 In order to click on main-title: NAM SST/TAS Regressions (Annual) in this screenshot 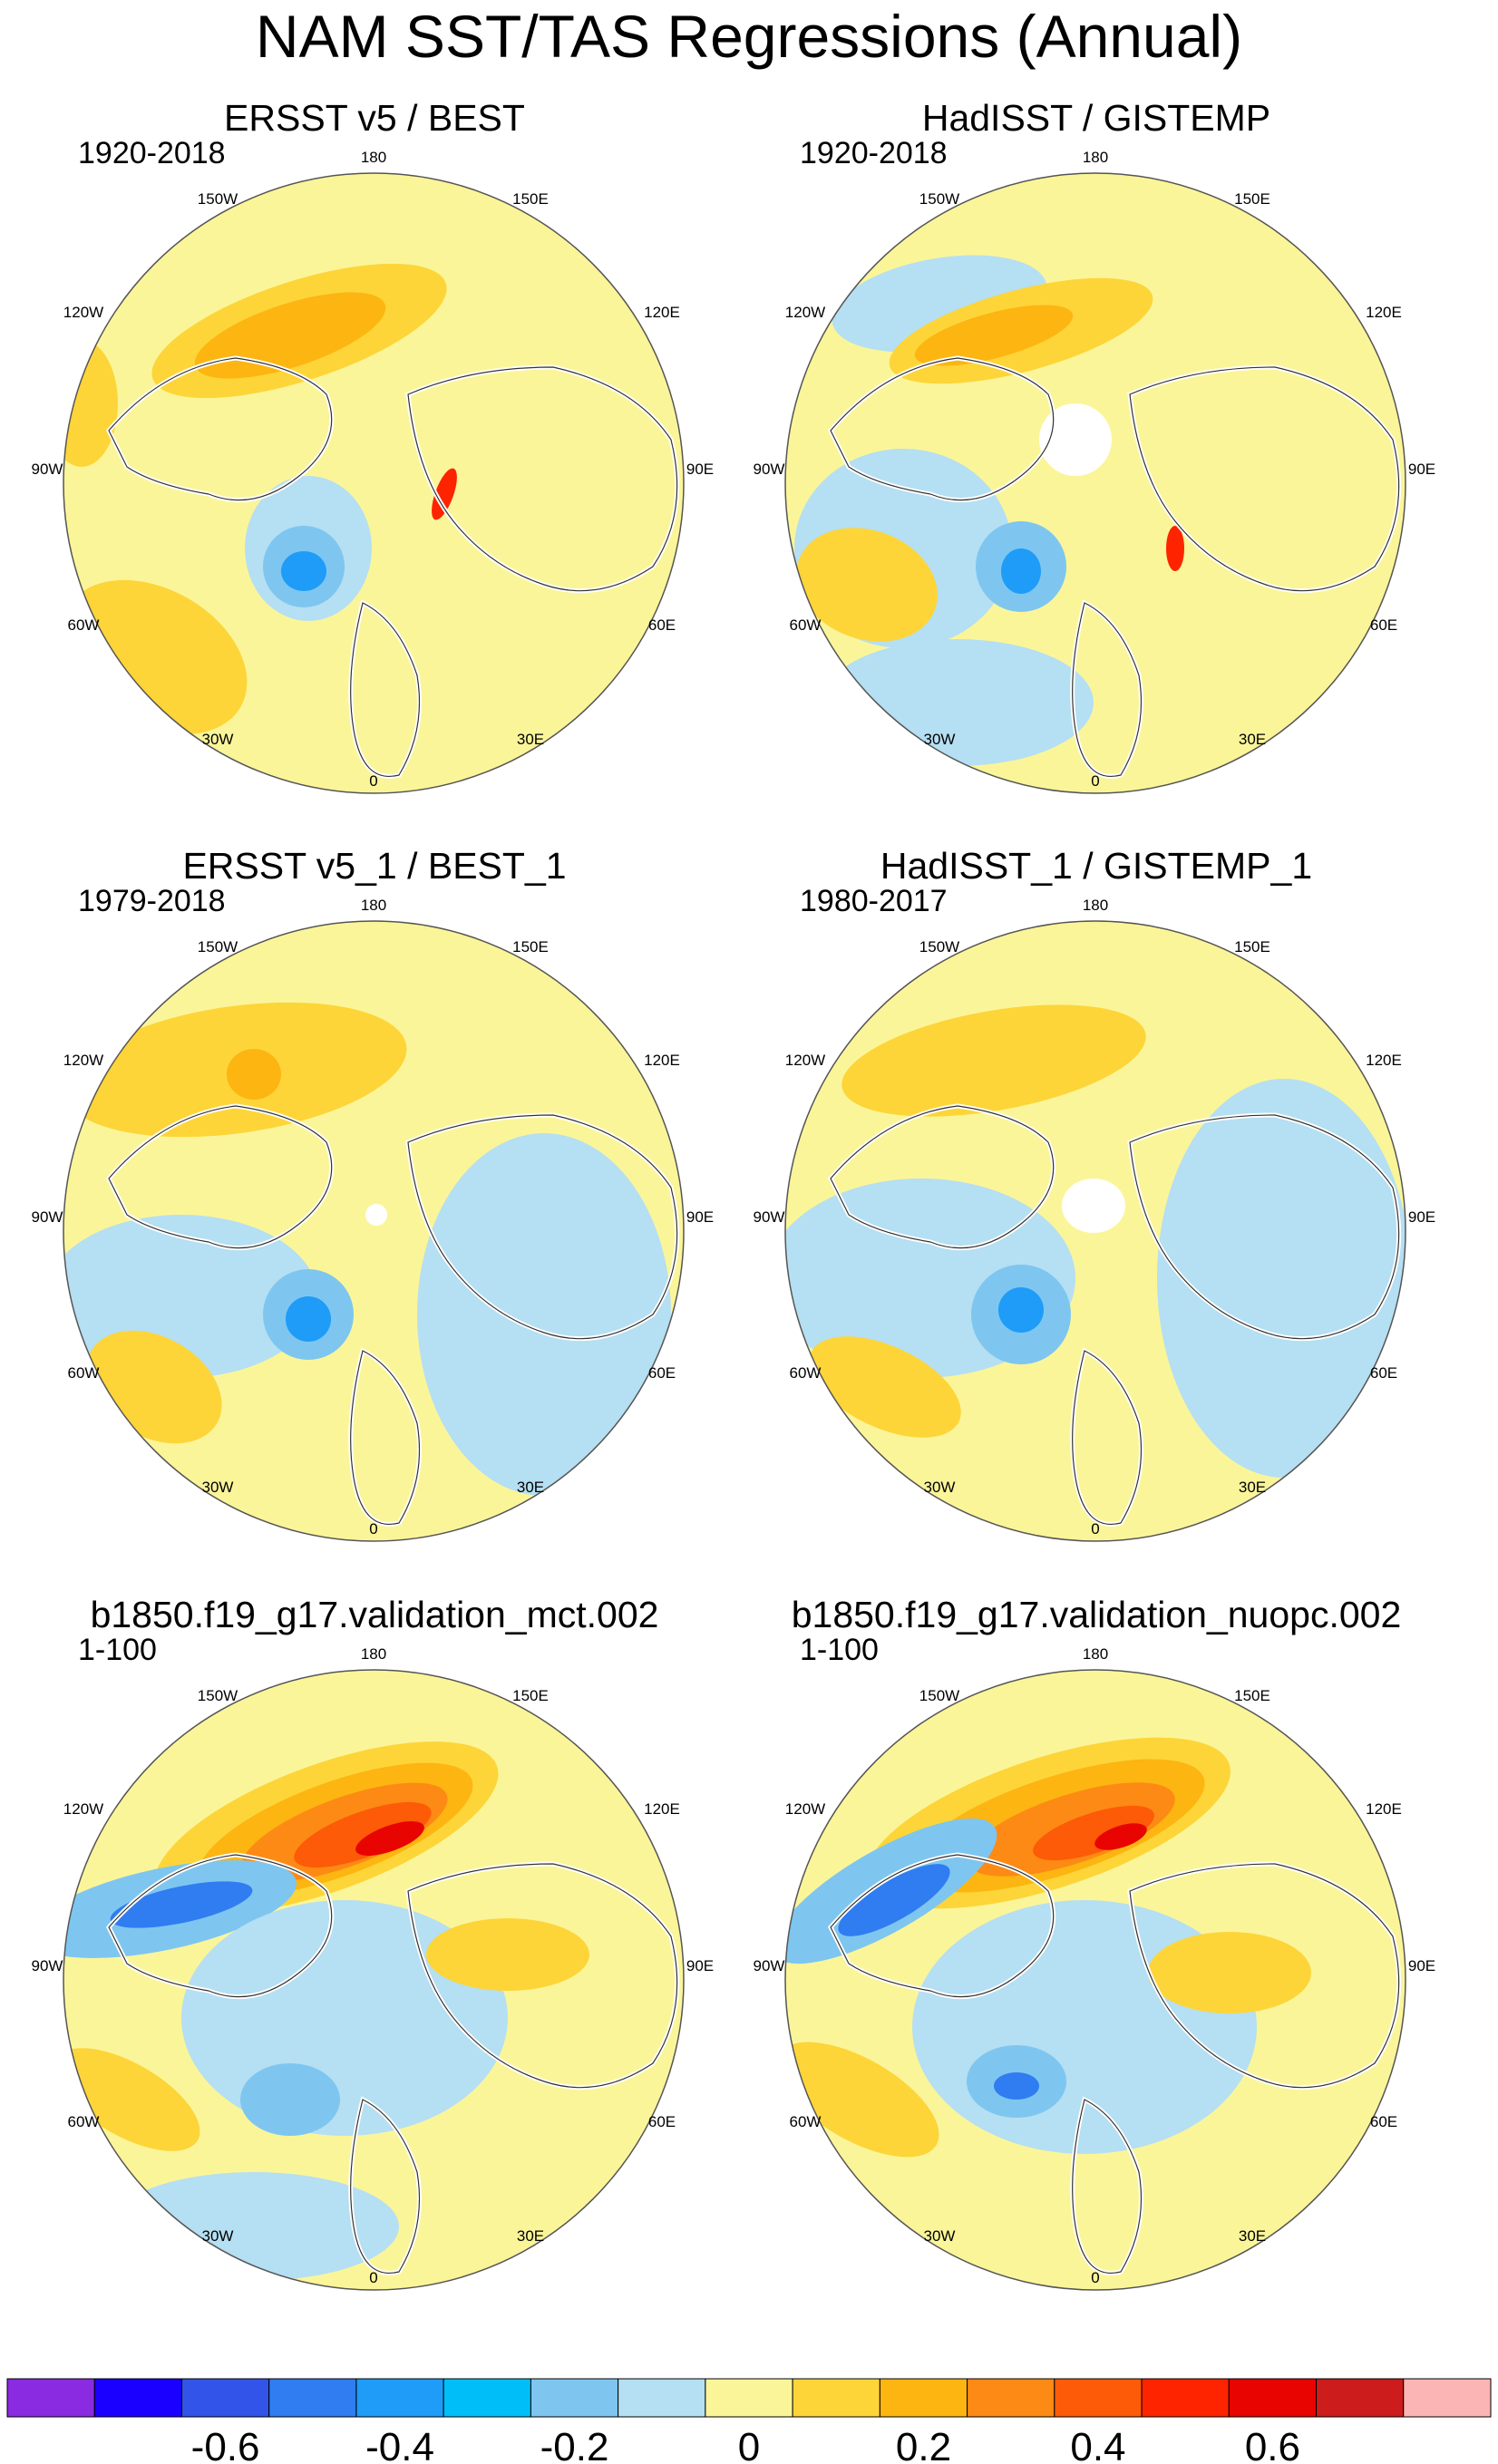, I will do `click(749, 36)`.